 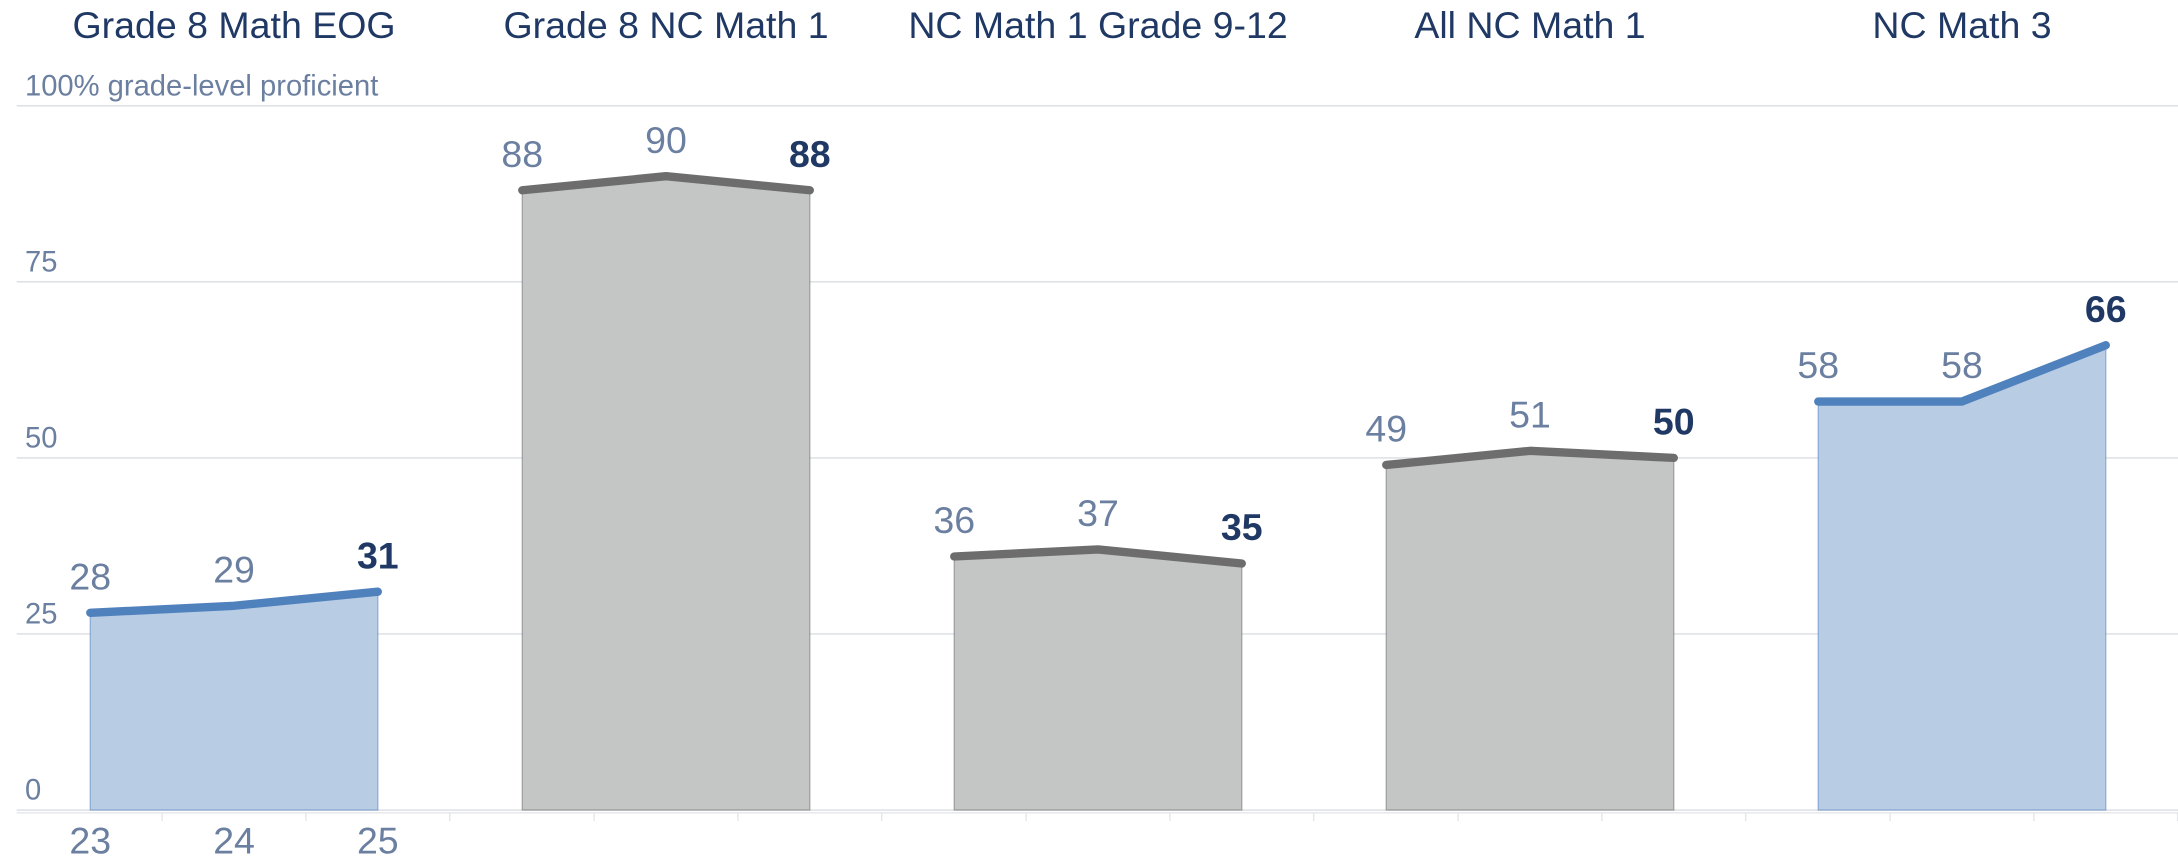 I want to click on y-tick-label: 75, so click(x=41, y=262).